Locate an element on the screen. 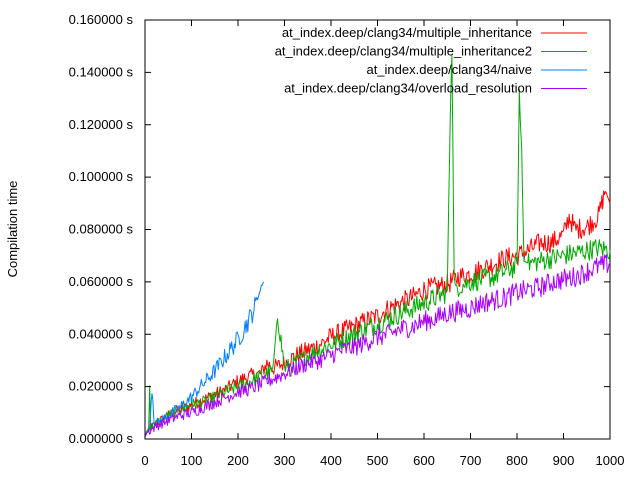  y-tick-label: 0.060000 s is located at coordinates (101, 281).